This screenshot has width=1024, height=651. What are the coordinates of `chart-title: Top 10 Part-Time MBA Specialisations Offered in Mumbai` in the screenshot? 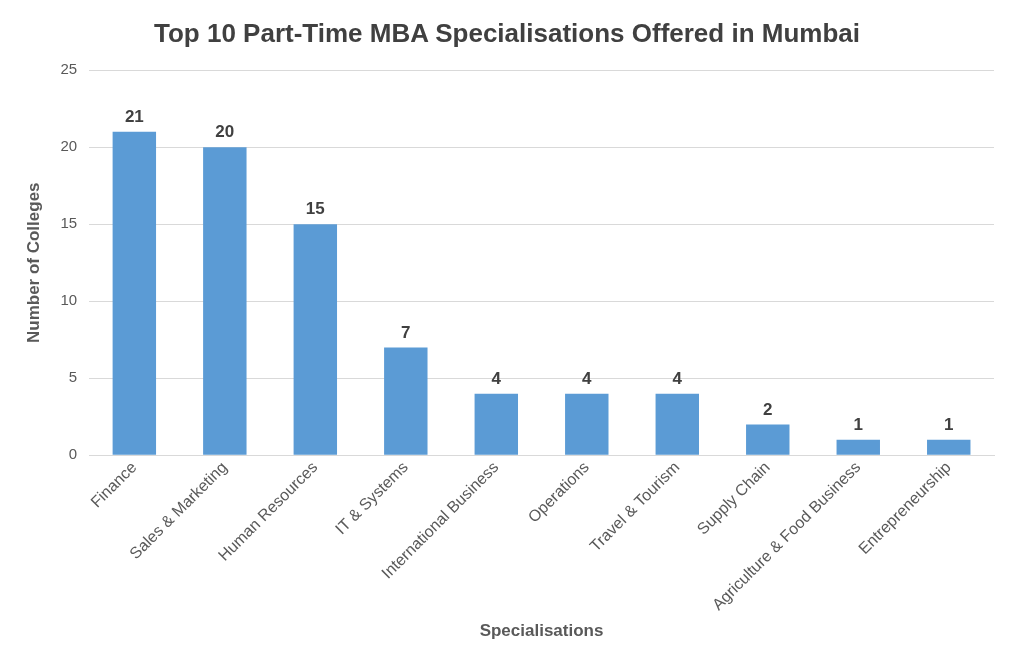 It's located at (507, 32).